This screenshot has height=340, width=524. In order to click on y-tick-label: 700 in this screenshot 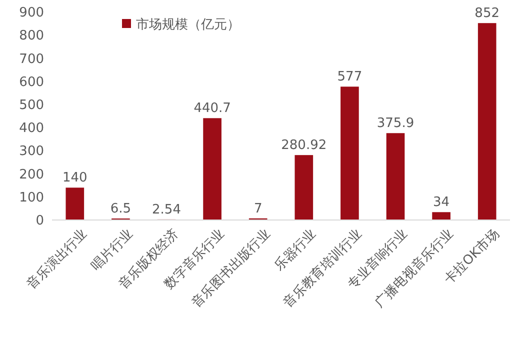, I will do `click(31, 59)`.